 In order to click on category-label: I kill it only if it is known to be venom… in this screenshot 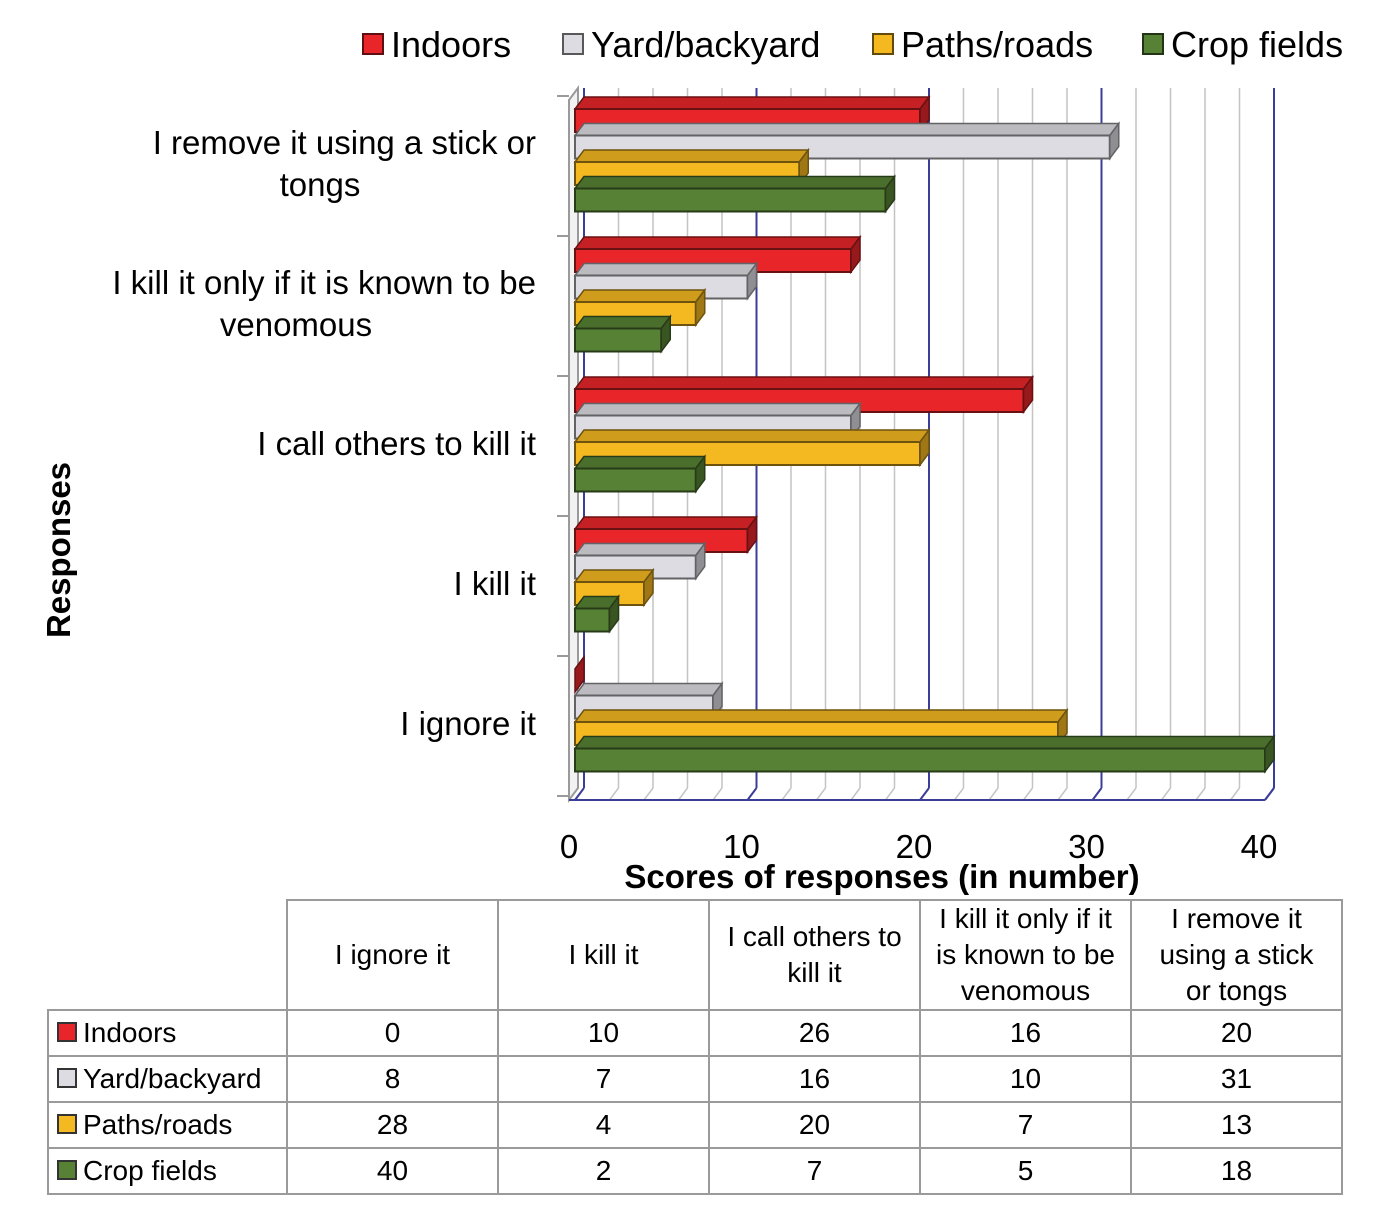, I will do `click(324, 303)`.